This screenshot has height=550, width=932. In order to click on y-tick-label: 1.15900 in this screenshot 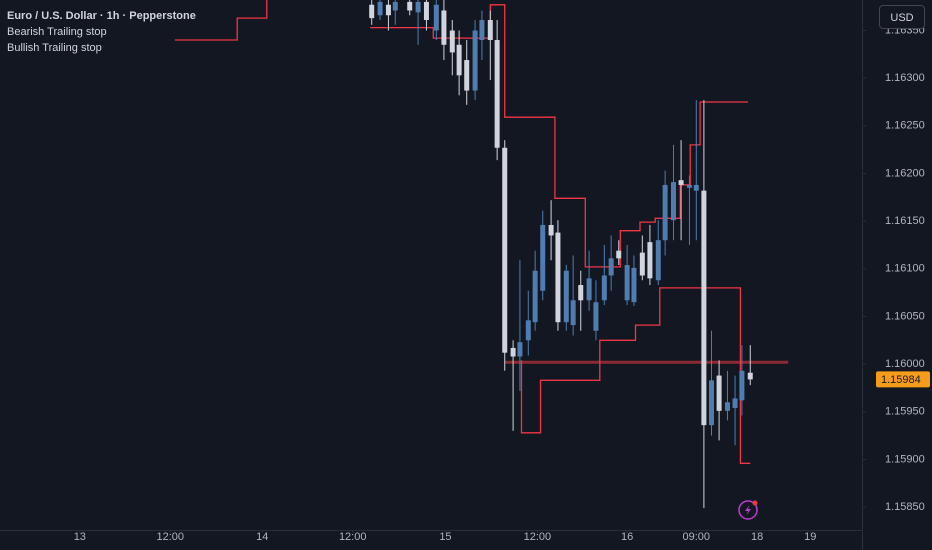, I will do `click(905, 459)`.